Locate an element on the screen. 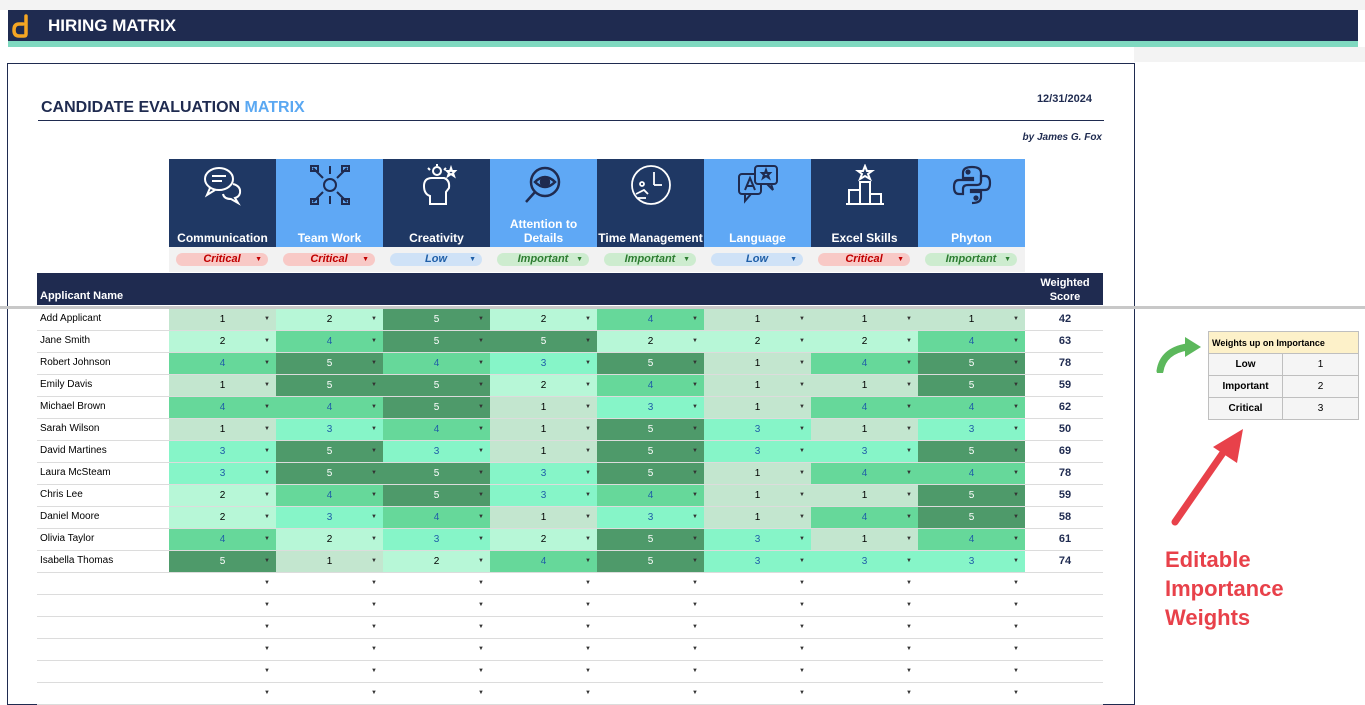  date-cell: 12/31/2024 is located at coordinates (1064, 99).